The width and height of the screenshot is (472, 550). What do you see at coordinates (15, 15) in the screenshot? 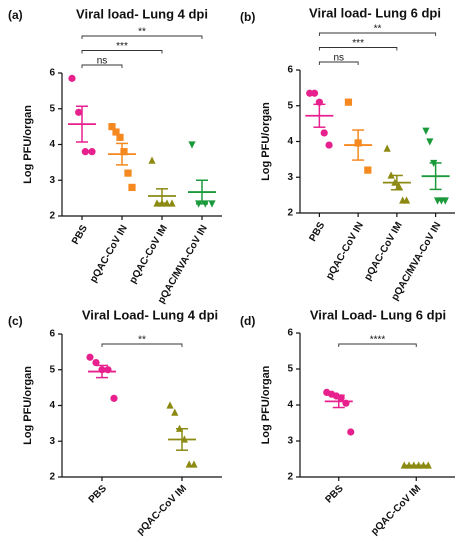
I see `panel-label: (a)` at bounding box center [15, 15].